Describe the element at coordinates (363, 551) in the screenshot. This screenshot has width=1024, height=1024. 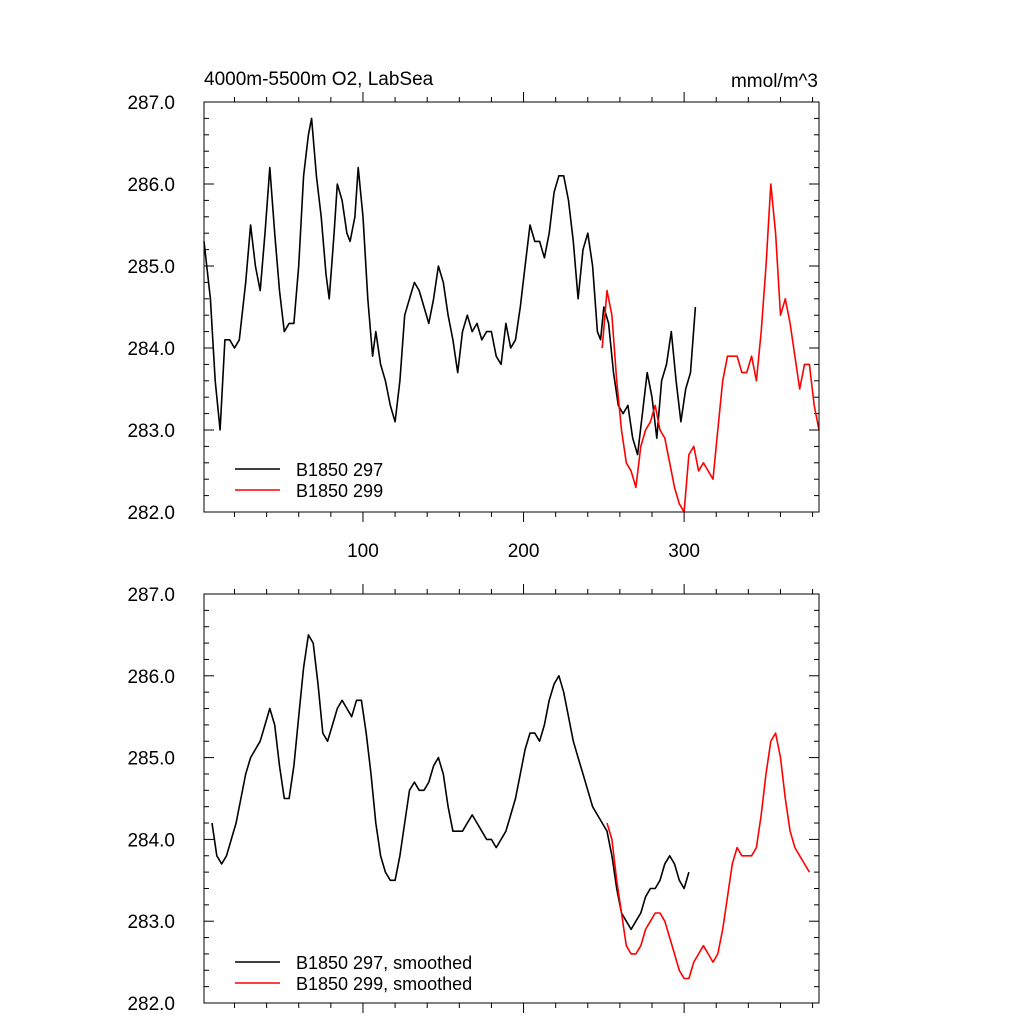
I see `x-tick-label: 100` at that location.